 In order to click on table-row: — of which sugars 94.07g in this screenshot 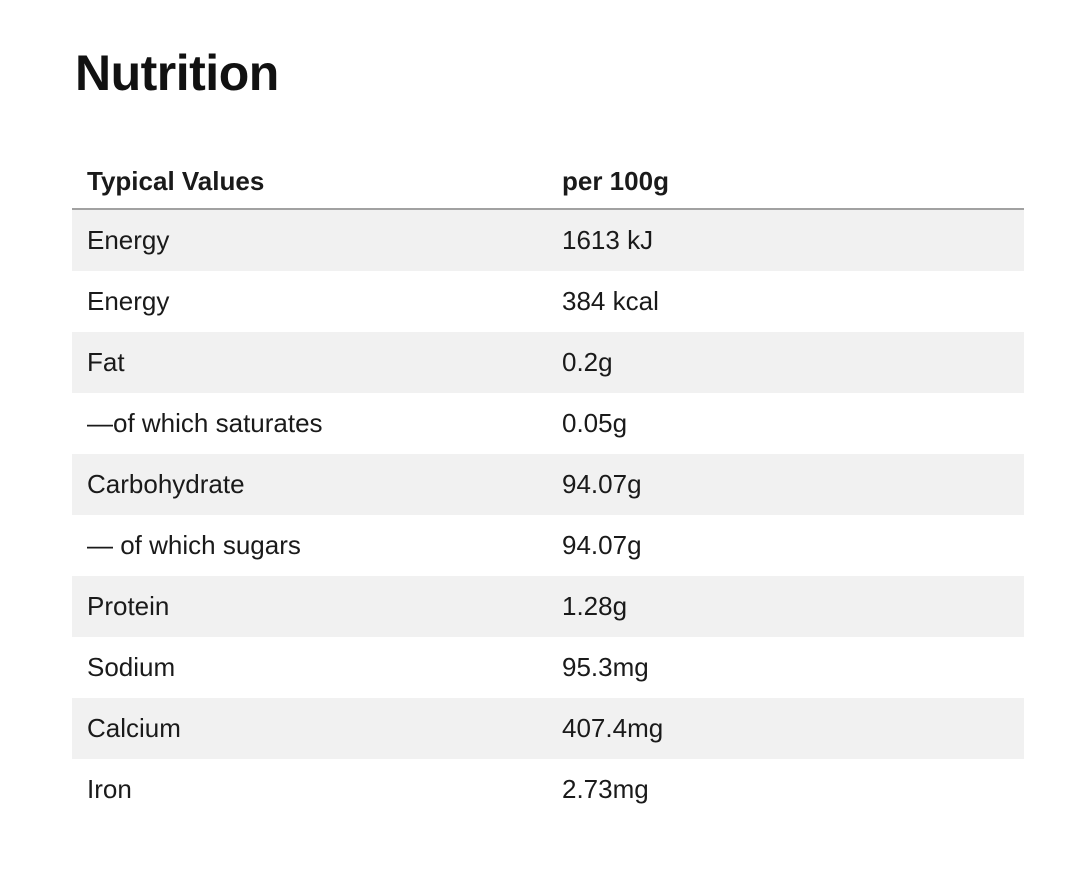, I will do `click(548, 545)`.